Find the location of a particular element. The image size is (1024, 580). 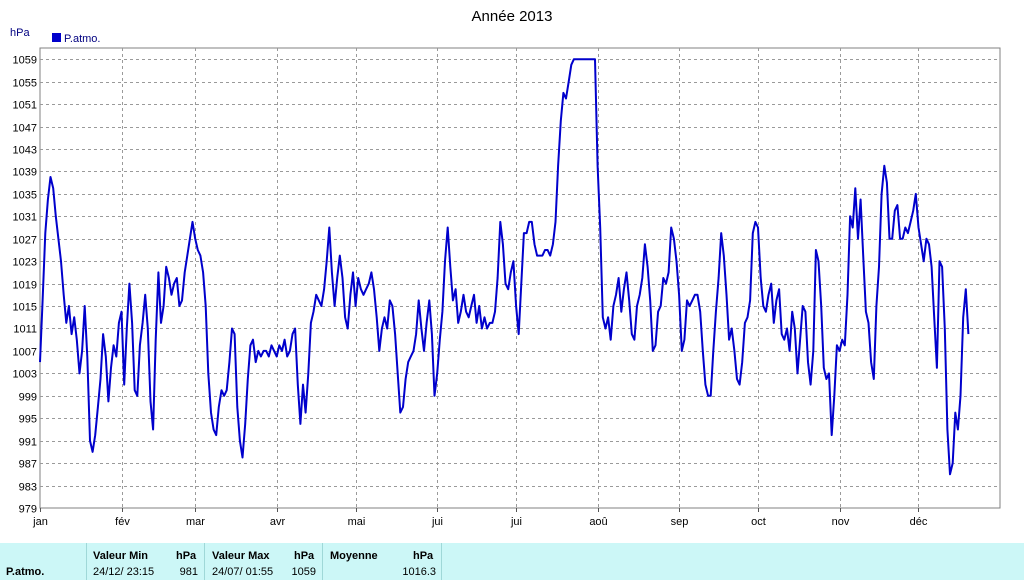

max-datetime: 24/07/ 01:55 is located at coordinates (243, 572).